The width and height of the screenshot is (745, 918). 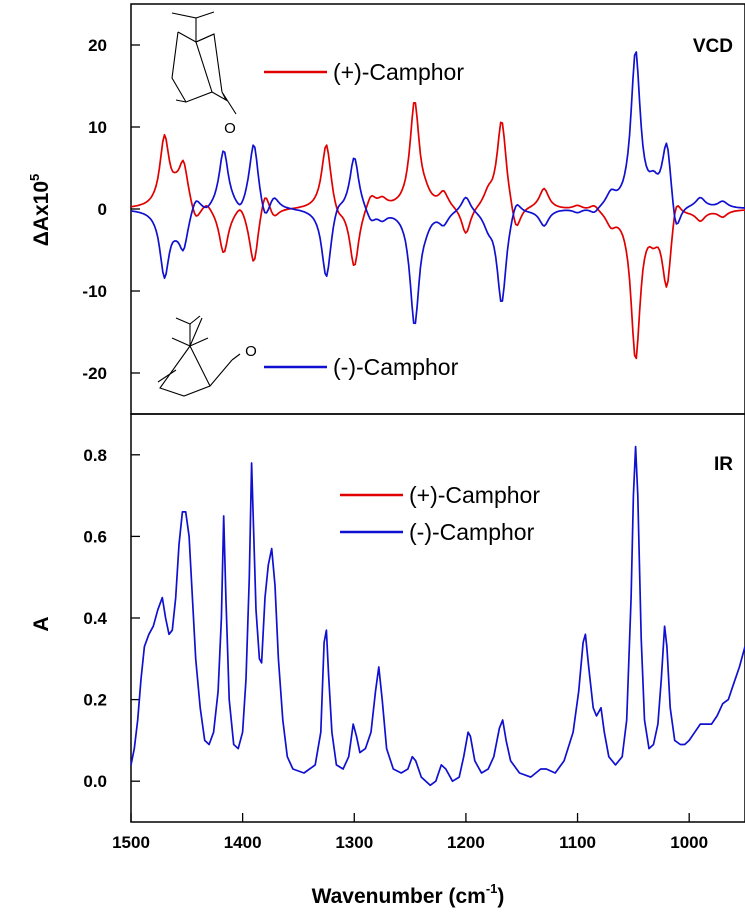 I want to click on ir-panel-label: IR, so click(x=723, y=464).